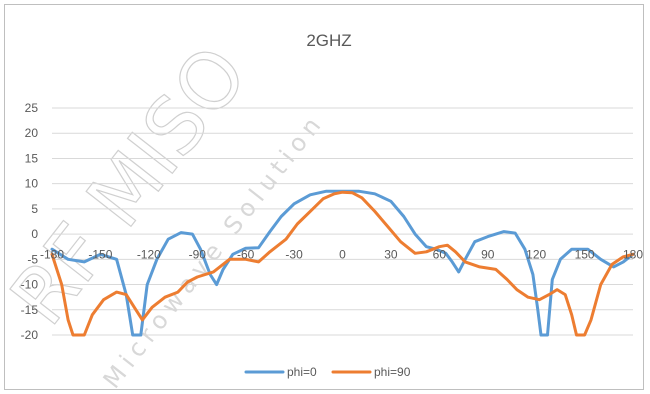 This screenshot has width=650, height=394. I want to click on x-tick-label: 150, so click(585, 254).